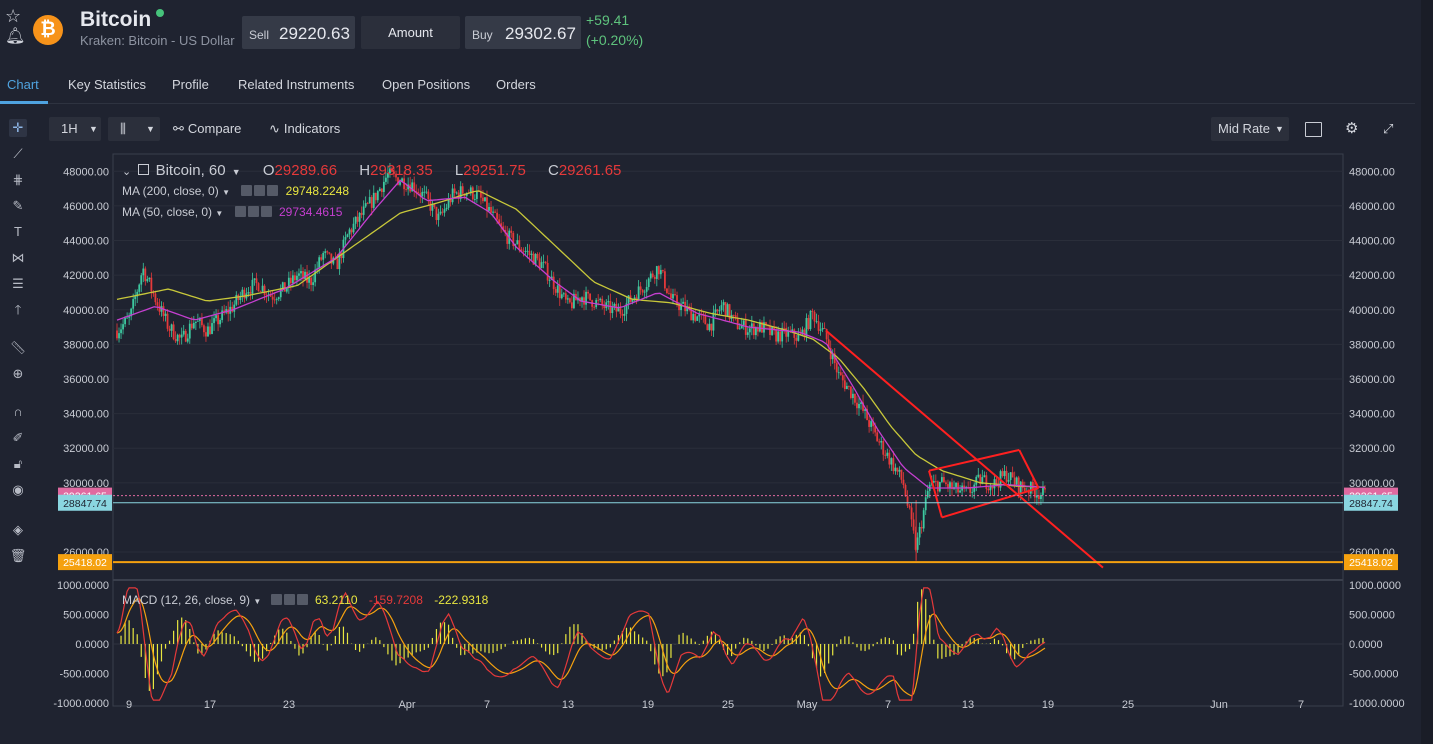 Image resolution: width=1433 pixels, height=744 pixels. What do you see at coordinates (160, 13) in the screenshot?
I see `live-status-dot` at bounding box center [160, 13].